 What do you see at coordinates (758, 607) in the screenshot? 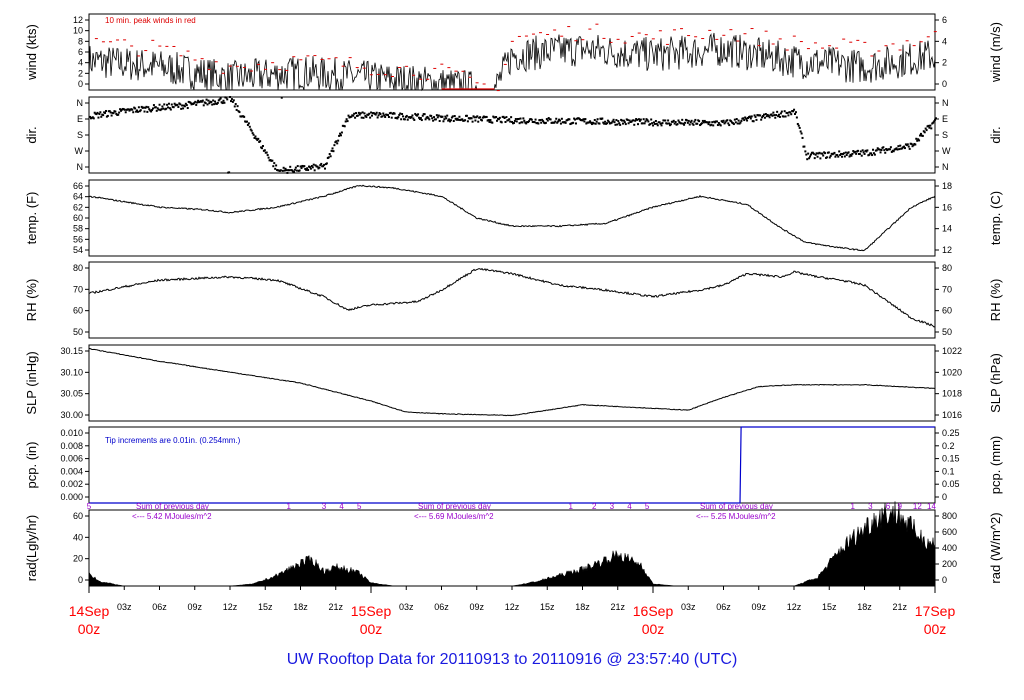
I see `x-tick-label: 09z` at bounding box center [758, 607].